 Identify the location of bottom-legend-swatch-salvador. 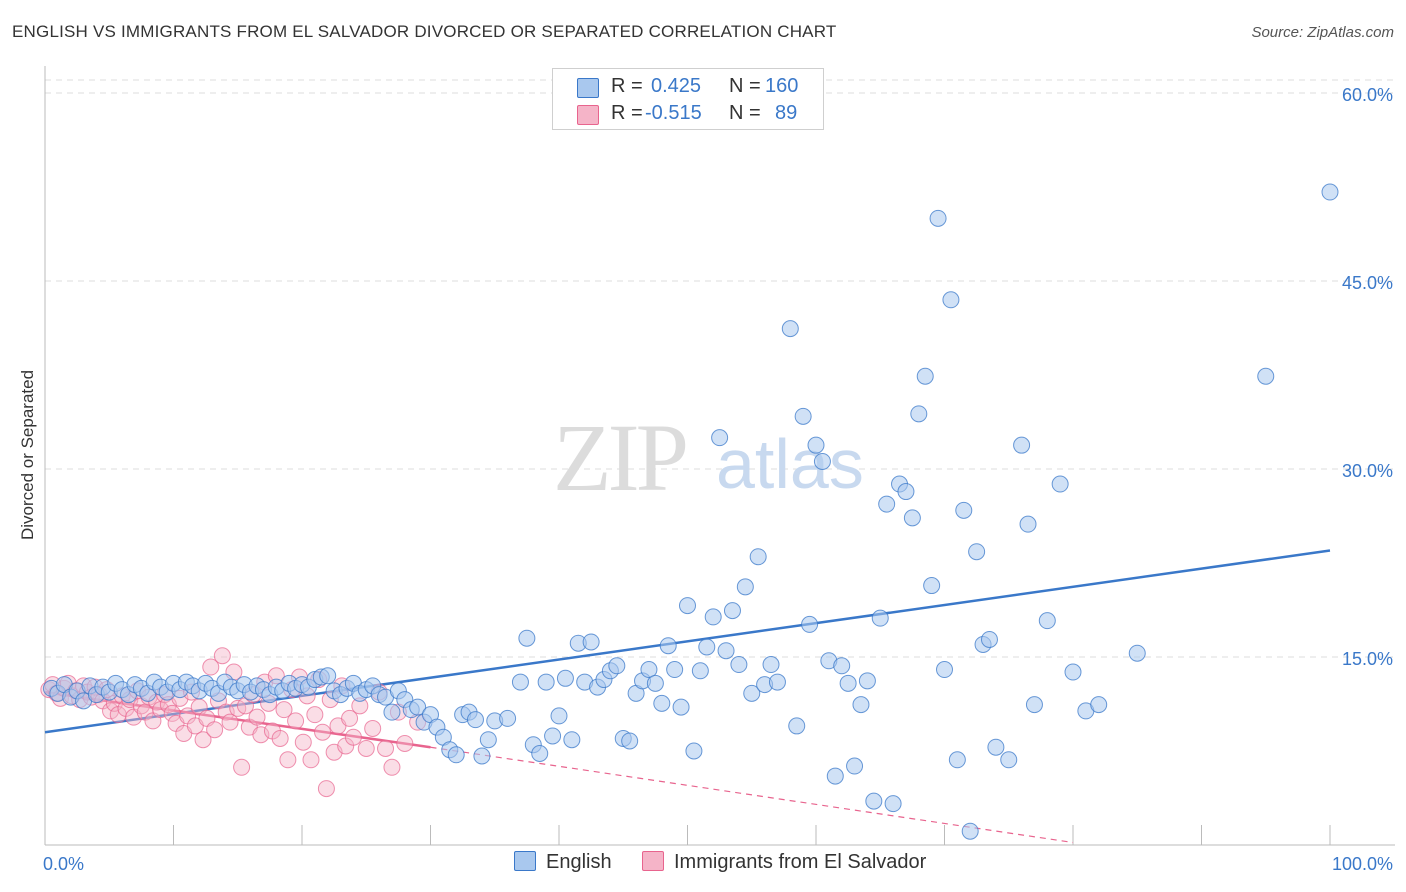
(653, 861).